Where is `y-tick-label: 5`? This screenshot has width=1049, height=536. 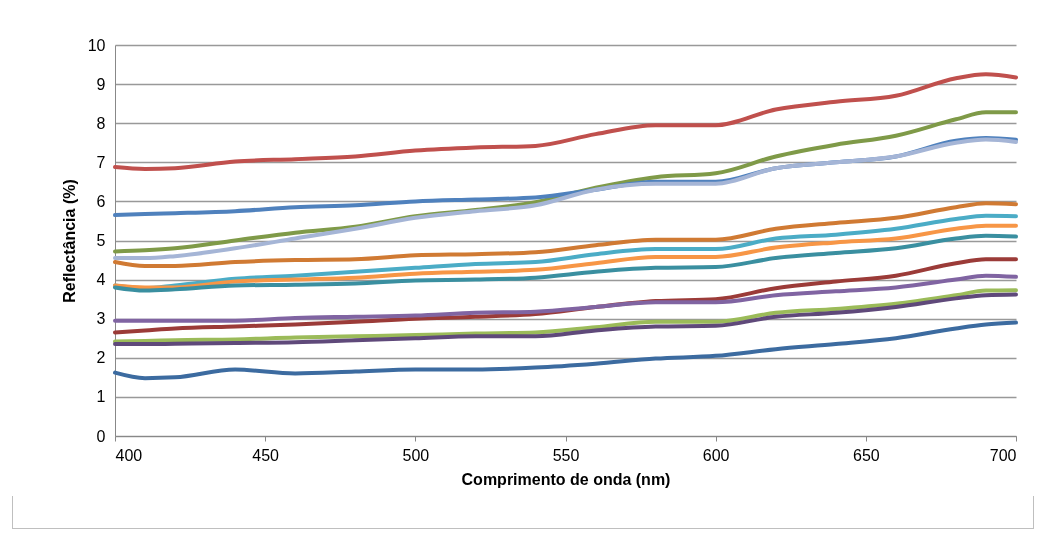 y-tick-label: 5 is located at coordinates (101, 240).